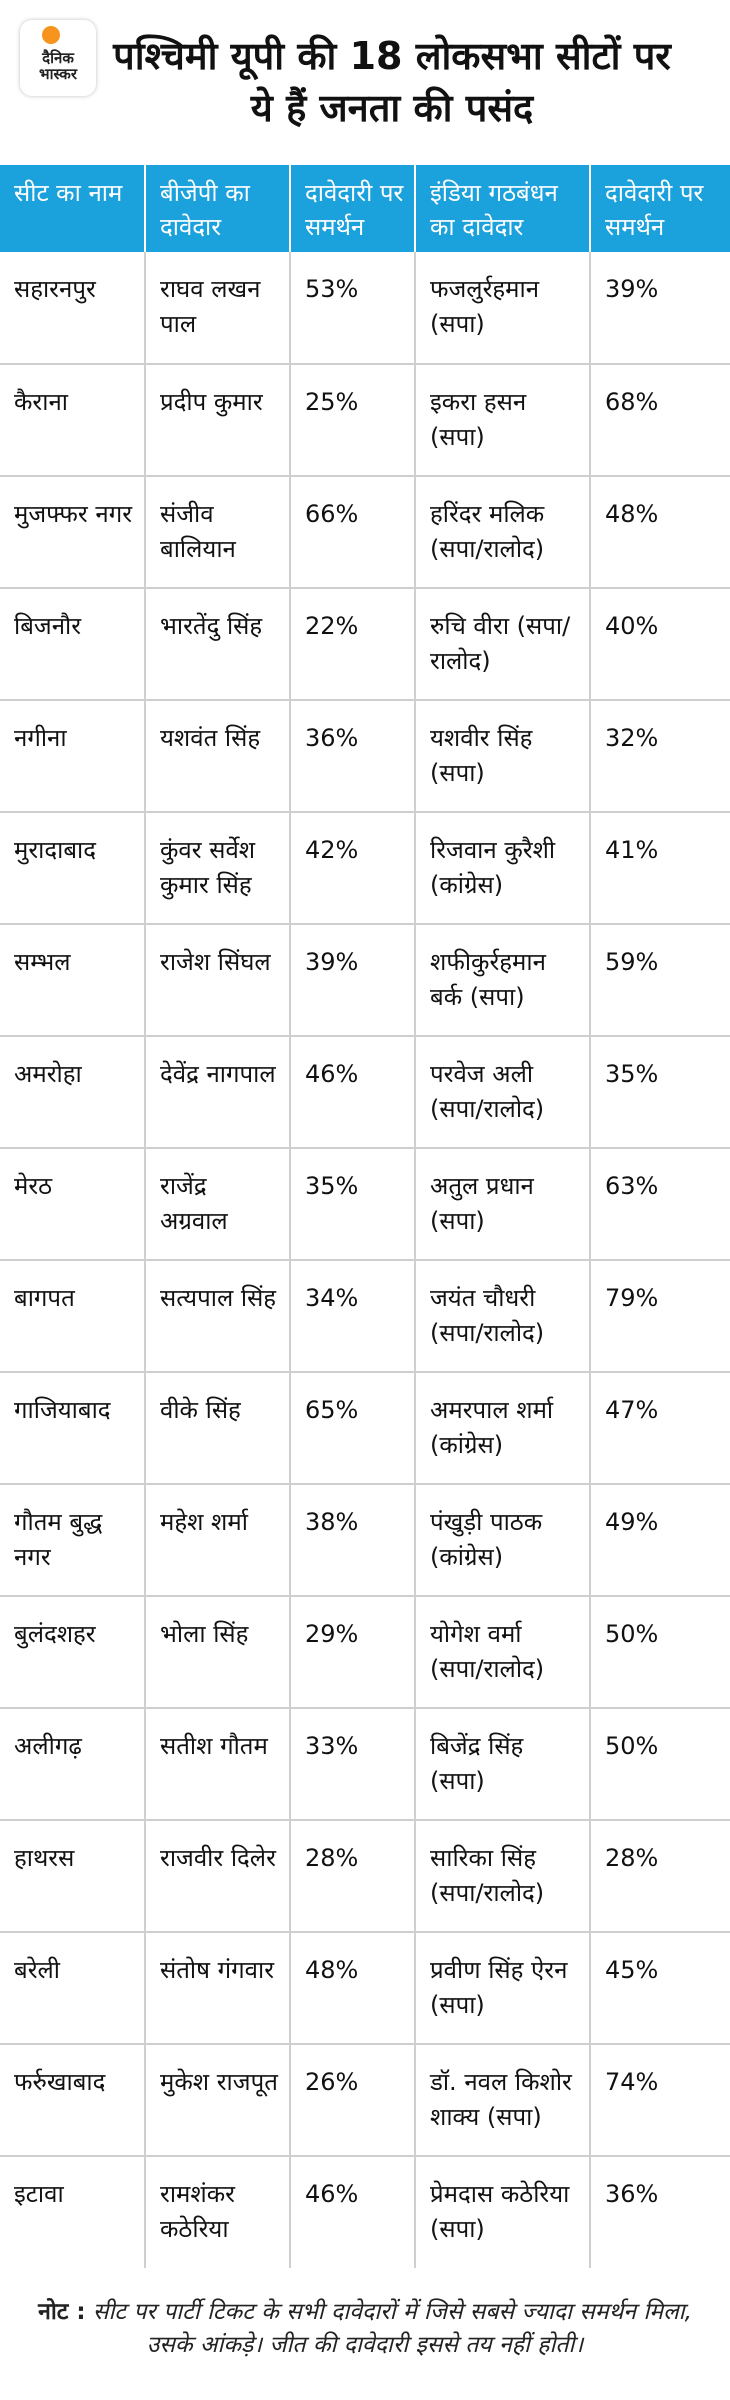 This screenshot has width=730, height=2400. Describe the element at coordinates (218, 208) in the screenshot. I see `column-header: बीजेपी का दावेदार` at that location.